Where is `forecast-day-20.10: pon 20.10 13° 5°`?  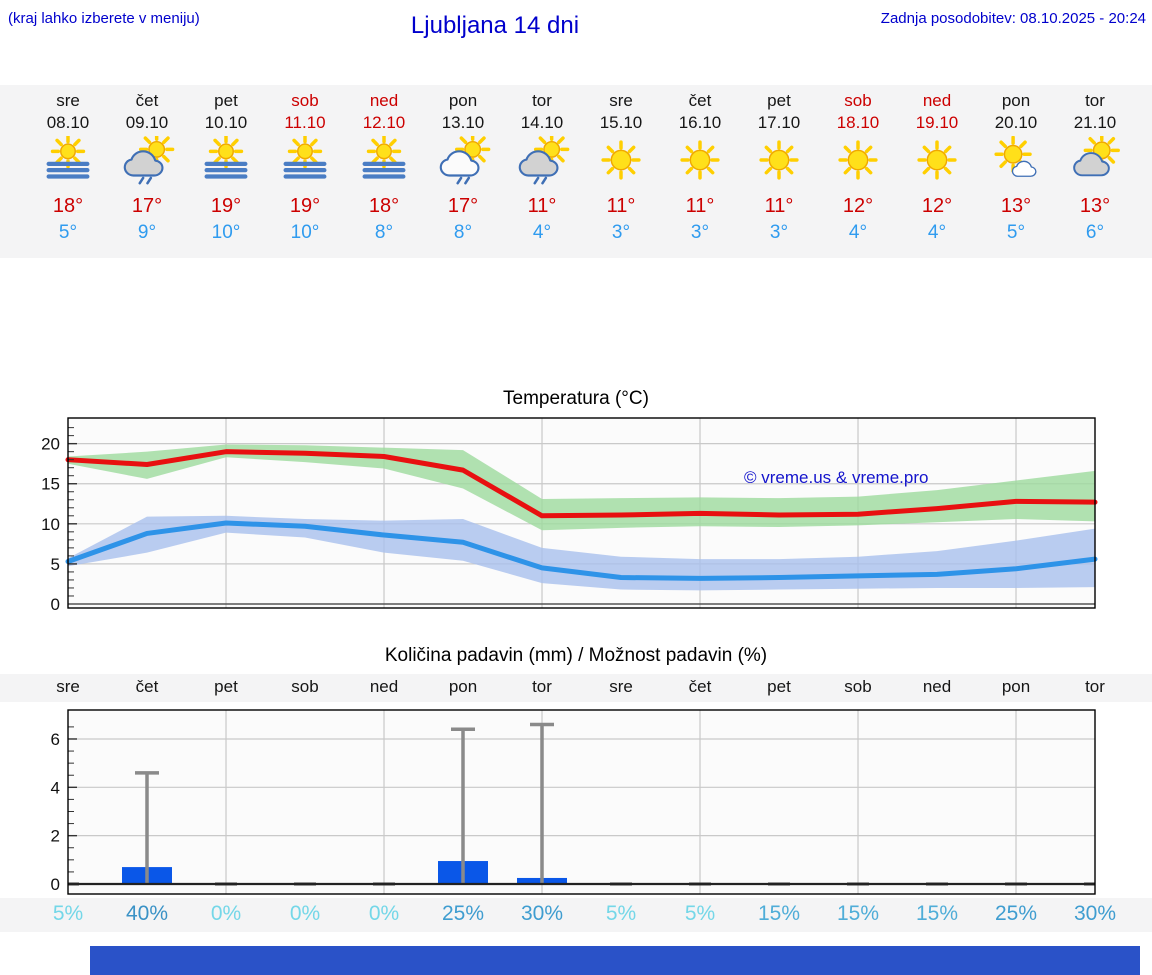 forecast-day-20.10: pon 20.10 13° 5° is located at coordinates (1016, 167).